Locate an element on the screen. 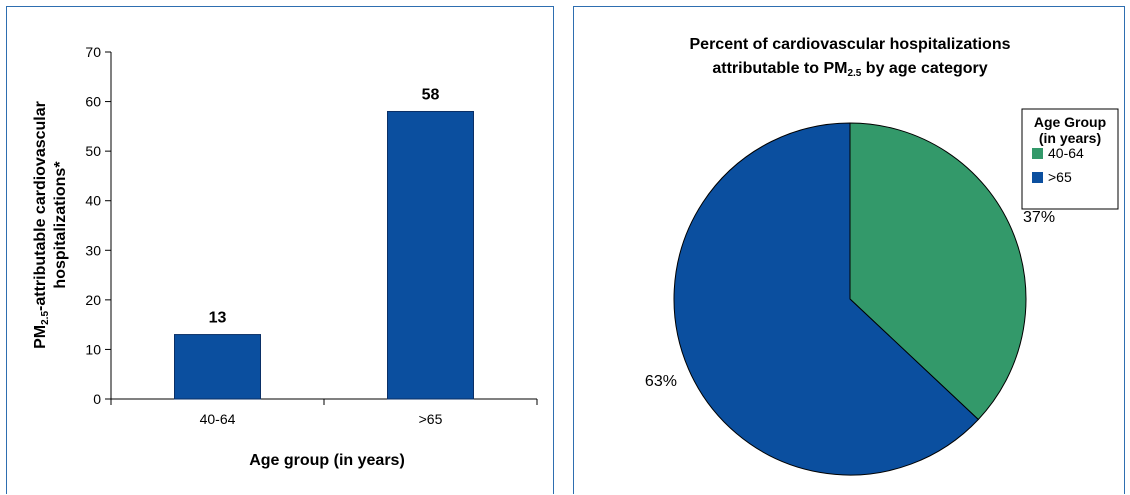 This screenshot has width=1130, height=495. y-axis-label-line2: hospitalizations* is located at coordinates (60, 225).